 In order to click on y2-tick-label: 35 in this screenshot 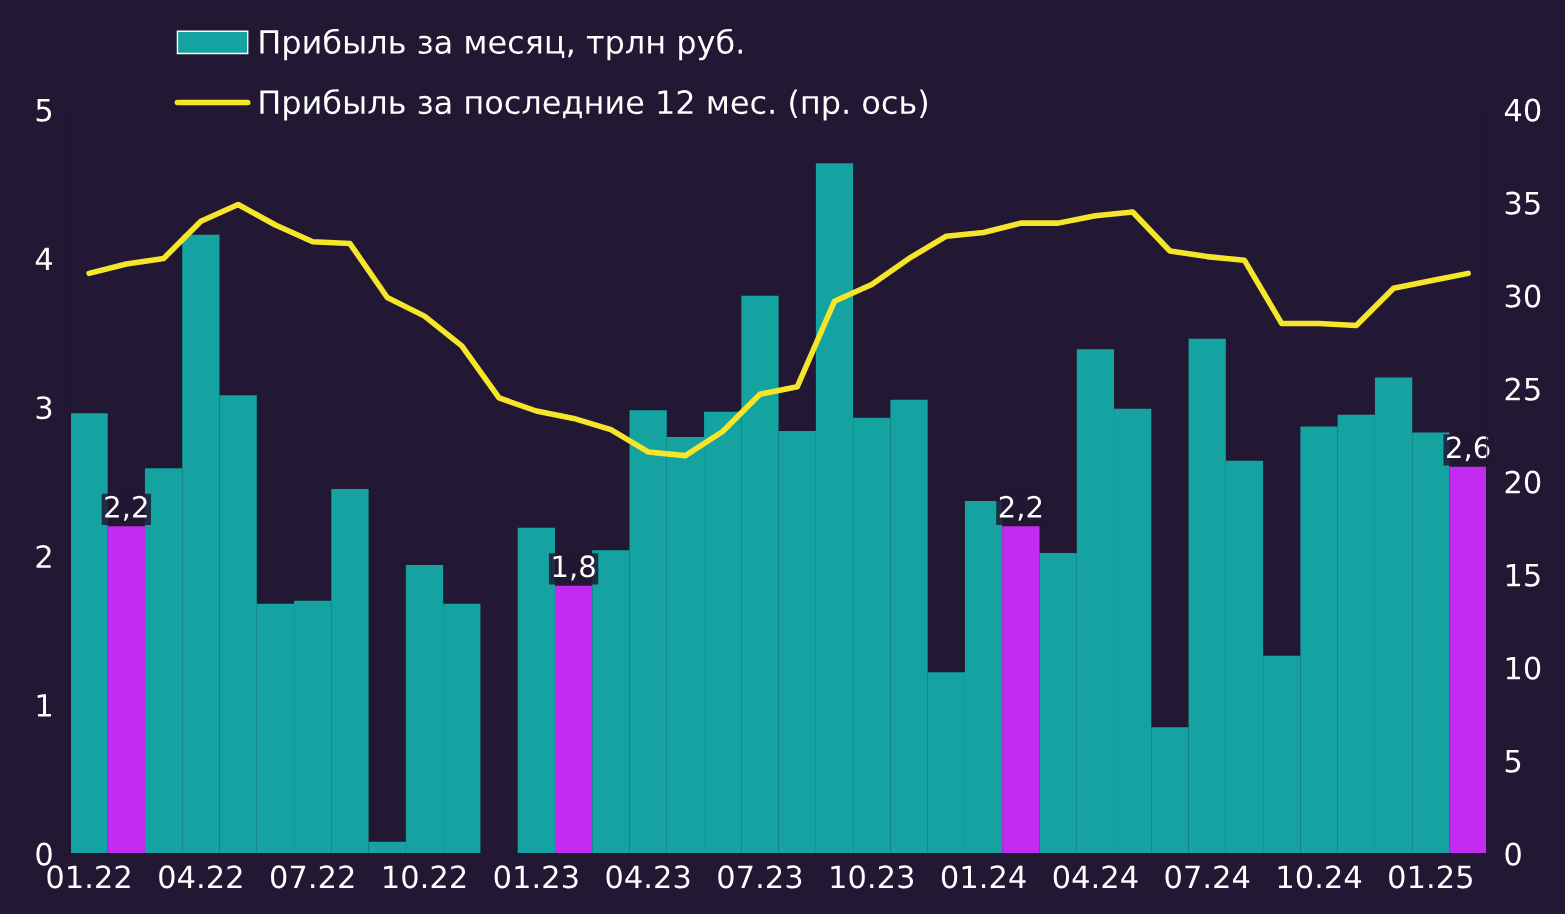, I will do `click(1522, 203)`.